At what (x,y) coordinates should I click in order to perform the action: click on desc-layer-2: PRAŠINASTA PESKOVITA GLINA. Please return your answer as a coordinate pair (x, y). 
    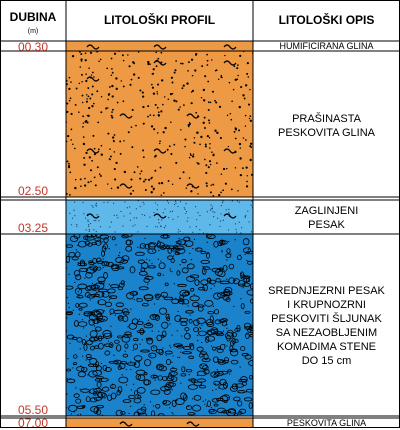
    Looking at the image, I should click on (326, 126).